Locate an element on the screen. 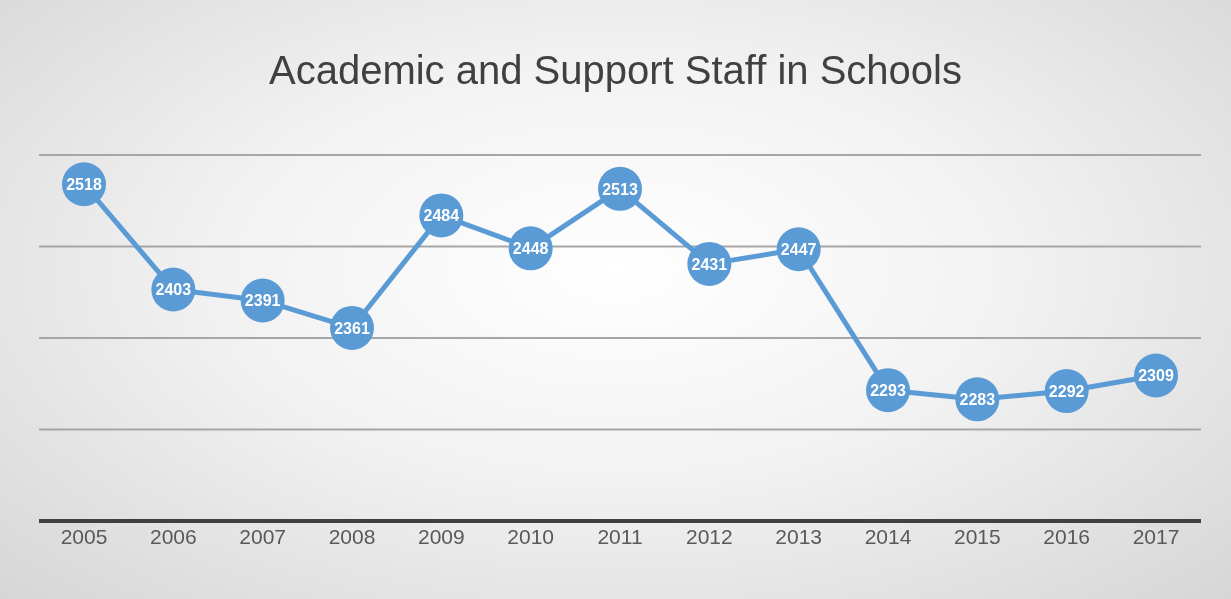 The image size is (1231, 599). x-tick-label: 2012 is located at coordinates (709, 536).